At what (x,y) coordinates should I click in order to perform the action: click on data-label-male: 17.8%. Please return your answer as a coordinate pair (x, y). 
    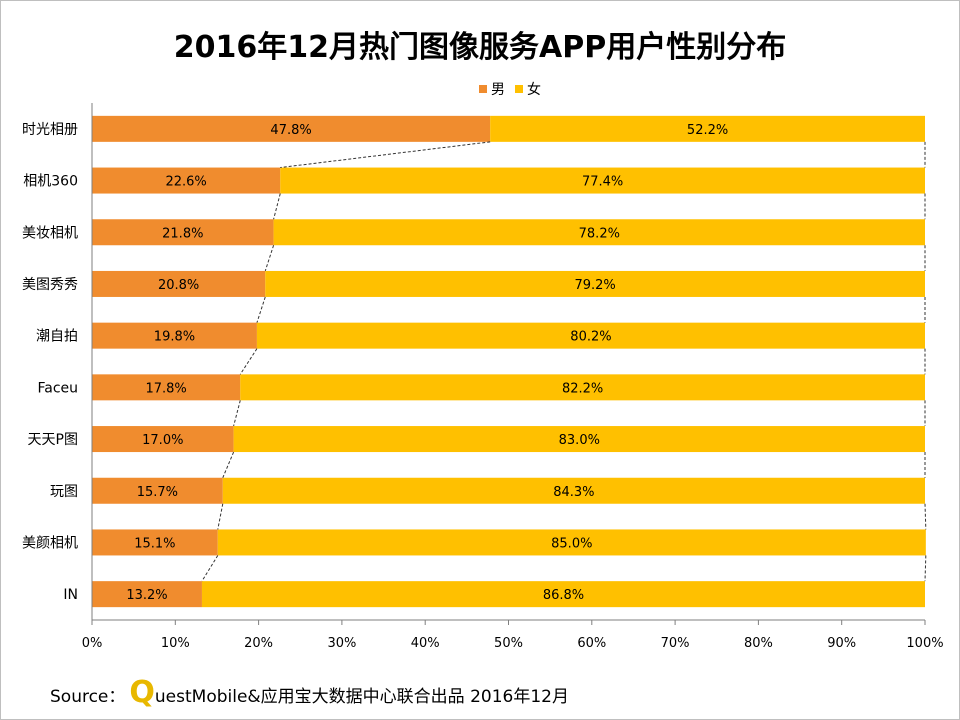
    Looking at the image, I should click on (165, 388).